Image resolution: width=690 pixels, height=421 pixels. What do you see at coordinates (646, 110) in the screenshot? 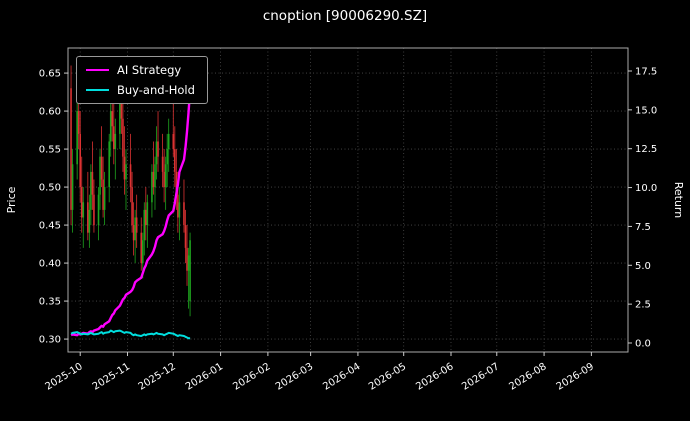
I see `svg-text: 15.0` at bounding box center [646, 110].